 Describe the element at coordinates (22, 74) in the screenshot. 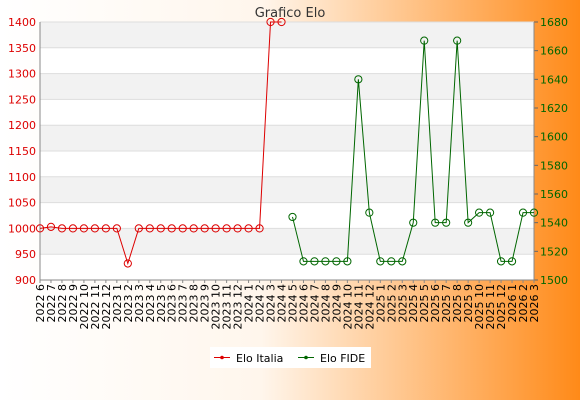

I see `y-left-tick-label: 1300` at that location.